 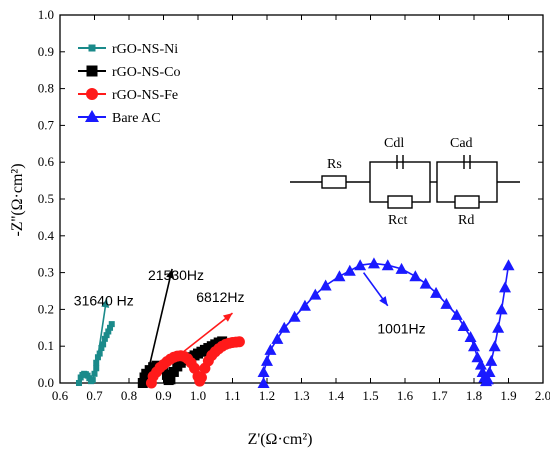 I want to click on legend: rGO-NS-Ni rGO-NS-Co rGO-NS-Fe Bare AC, so click(x=129, y=84).